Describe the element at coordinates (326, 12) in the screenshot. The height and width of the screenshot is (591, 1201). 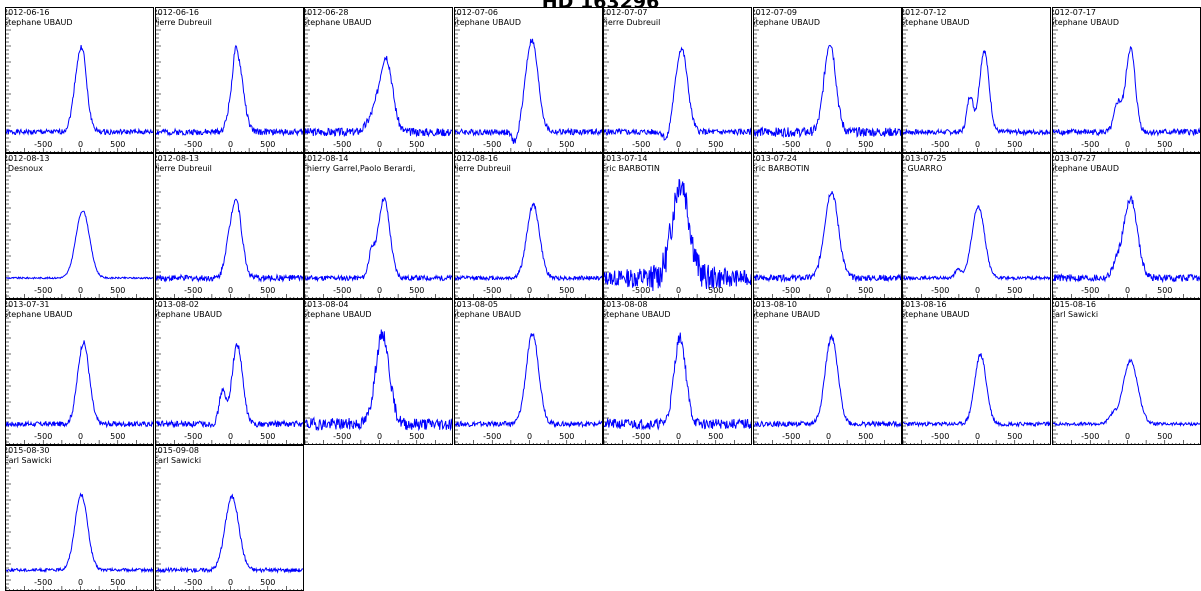
I see `panel-date: 2012-06-28` at that location.